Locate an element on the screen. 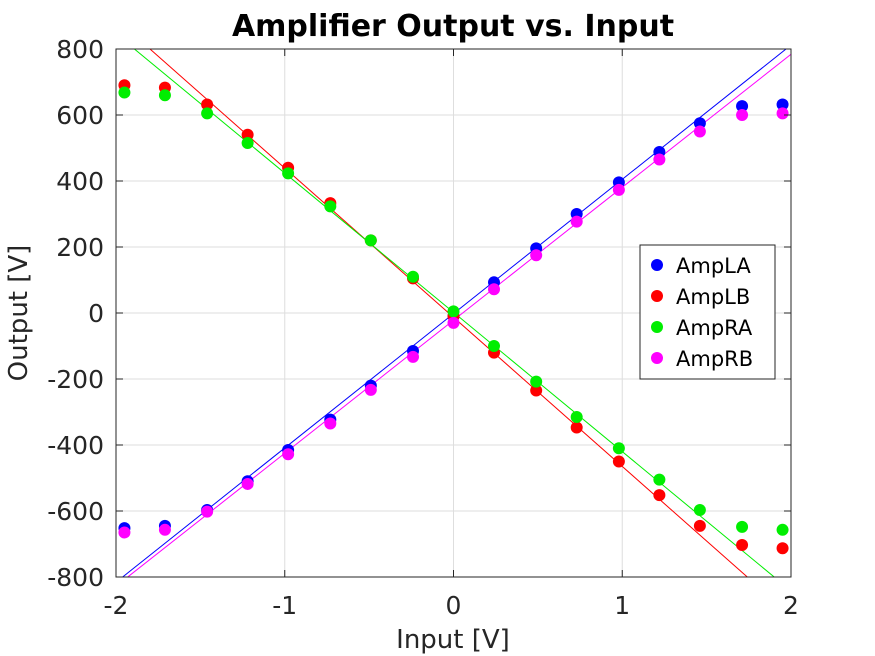  y-tick-label: 800 is located at coordinates (80, 49).